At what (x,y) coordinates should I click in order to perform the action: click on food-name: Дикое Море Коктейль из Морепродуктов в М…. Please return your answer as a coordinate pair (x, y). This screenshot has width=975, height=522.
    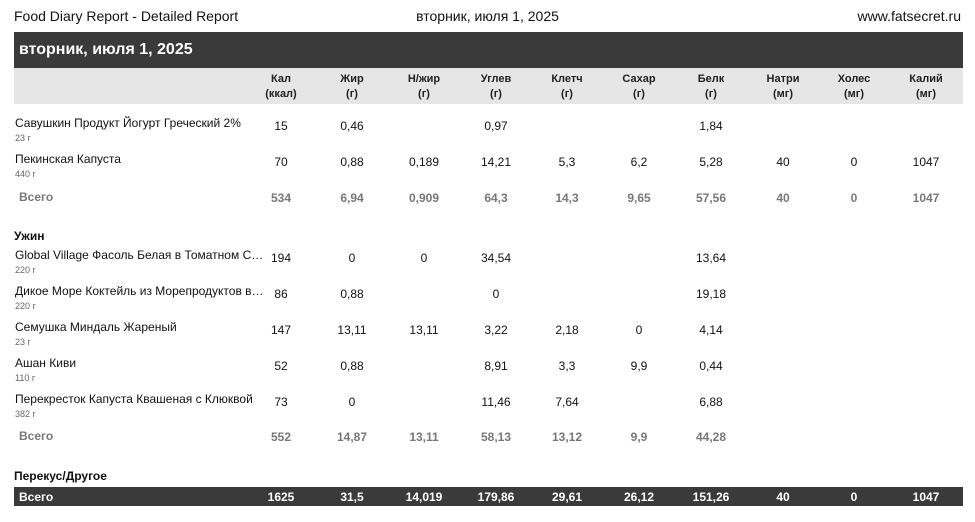
    Looking at the image, I should click on (140, 291).